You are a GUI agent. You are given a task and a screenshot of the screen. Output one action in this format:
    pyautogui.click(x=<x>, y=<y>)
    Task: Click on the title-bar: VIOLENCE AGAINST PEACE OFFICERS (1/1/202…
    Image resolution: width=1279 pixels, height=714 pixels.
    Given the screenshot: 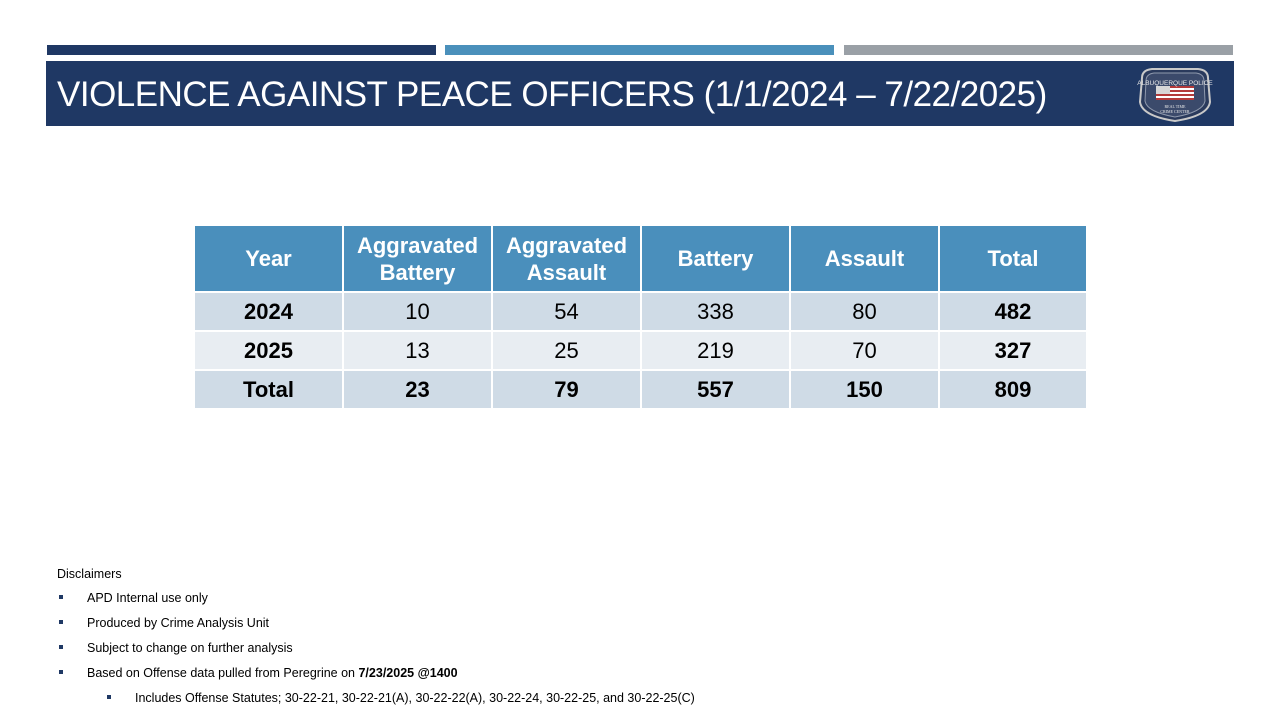 What is the action you would take?
    pyautogui.click(x=640, y=93)
    